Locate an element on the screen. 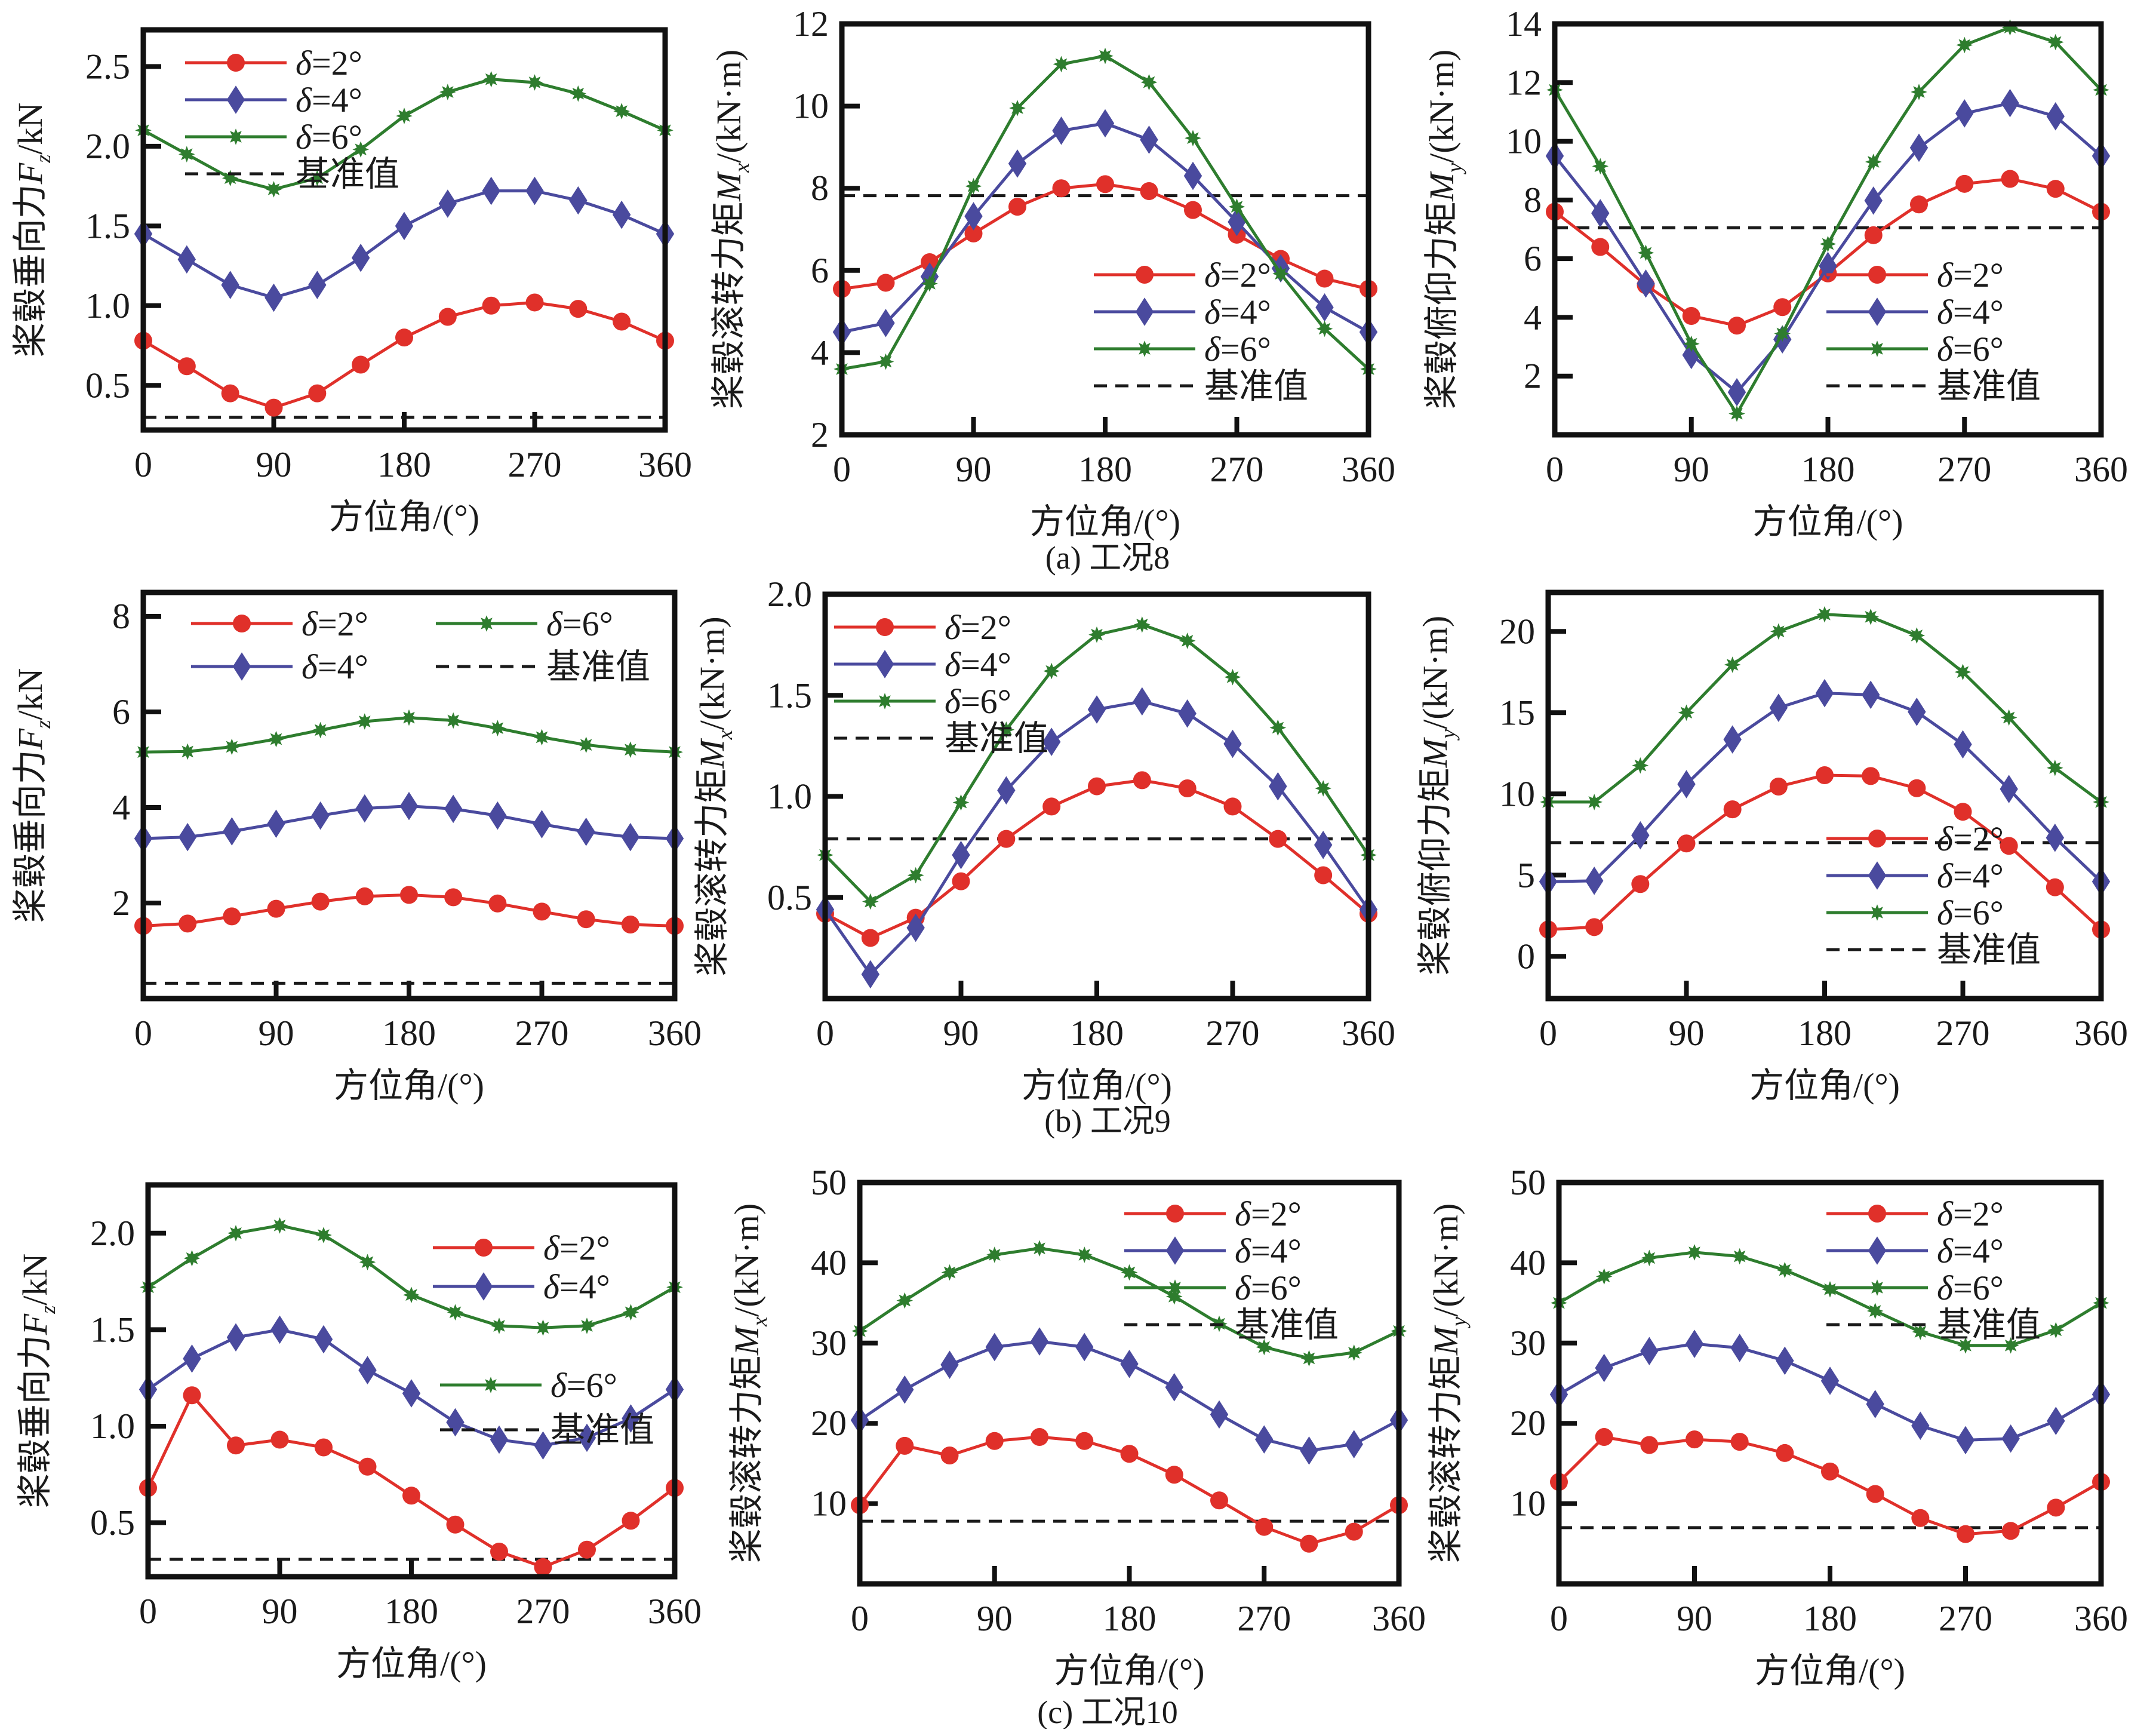 The image size is (2156, 1729). y-tick-label: 40 is located at coordinates (829, 1262).